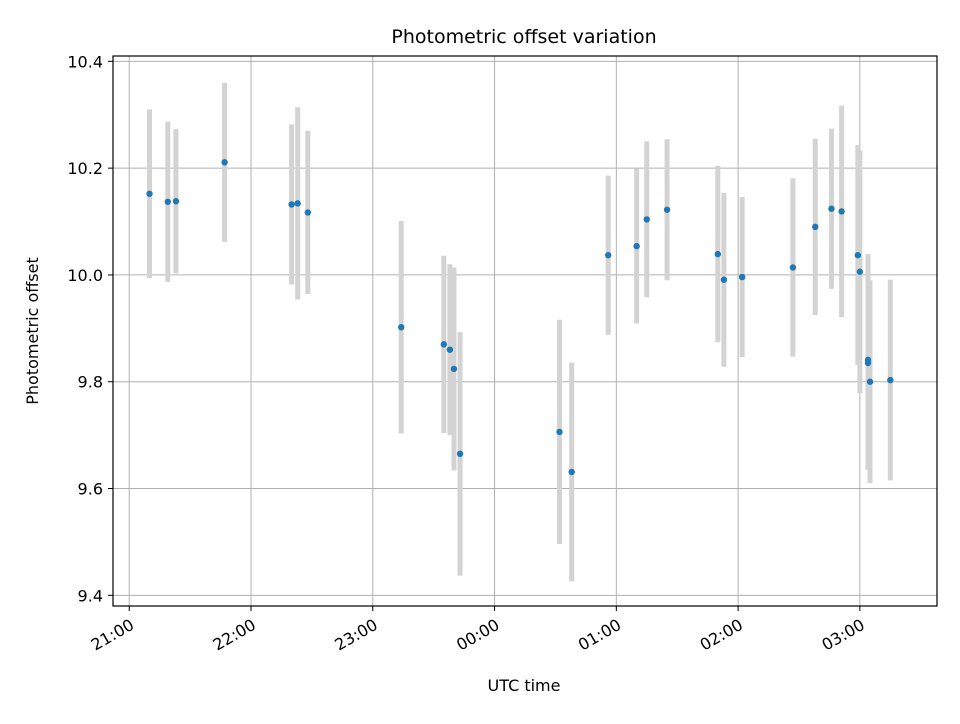 The image size is (960, 724). Describe the element at coordinates (524, 685) in the screenshot. I see `x-axis-label: UTC time` at that location.